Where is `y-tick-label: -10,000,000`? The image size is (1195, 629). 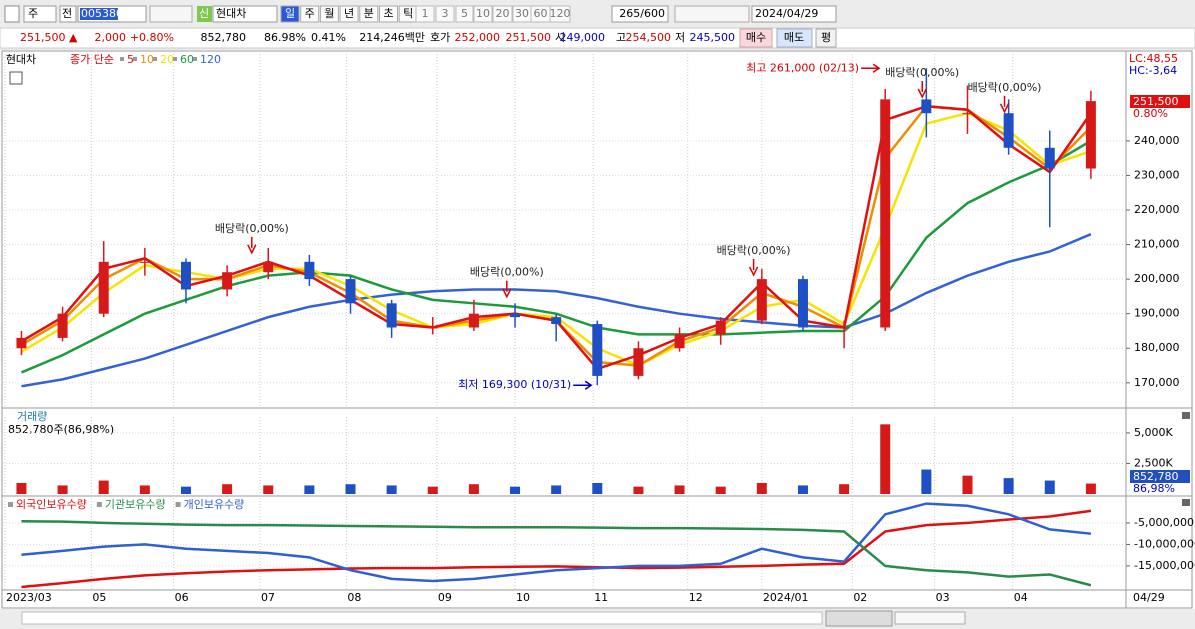 y-tick-label: -10,000,000 is located at coordinates (1164, 543).